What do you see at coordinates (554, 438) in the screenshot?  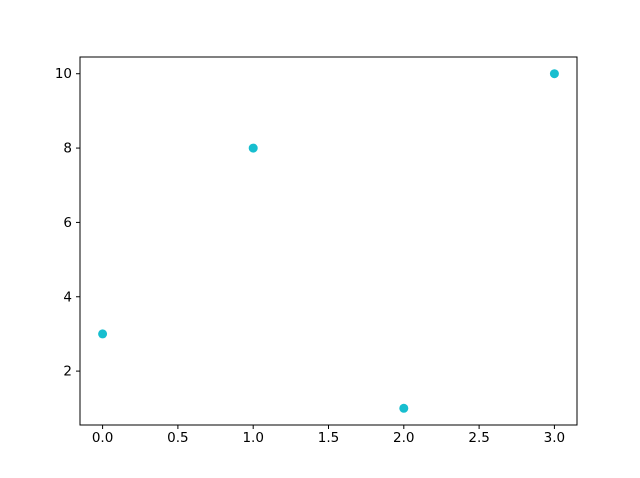 I see `x-tick-label: 3.0` at bounding box center [554, 438].